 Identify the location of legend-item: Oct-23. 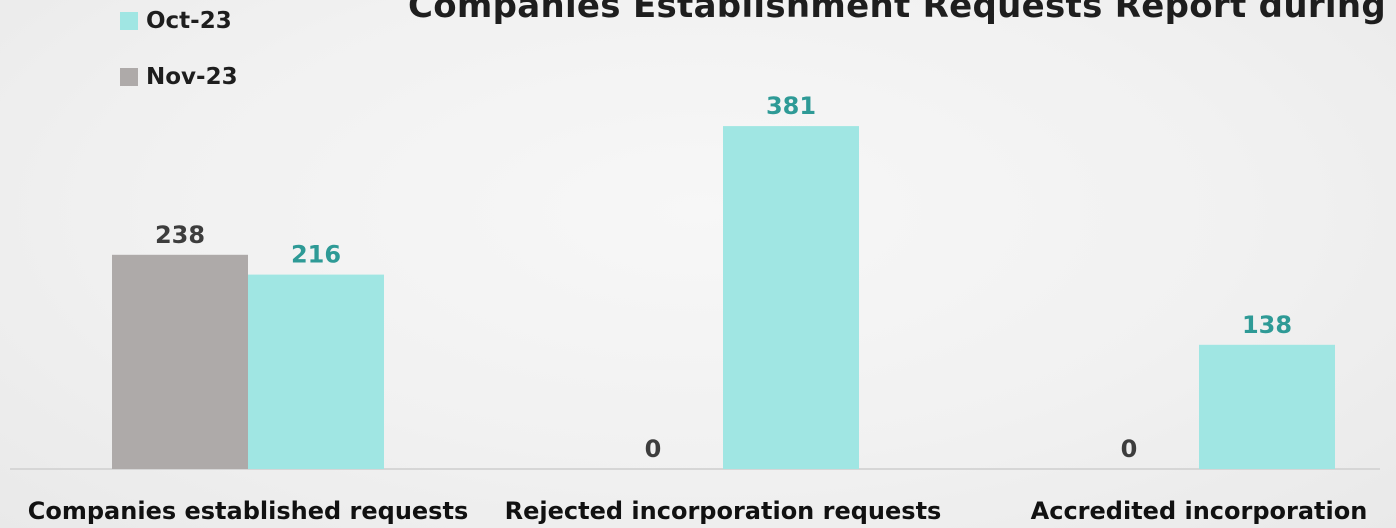
(179, 21).